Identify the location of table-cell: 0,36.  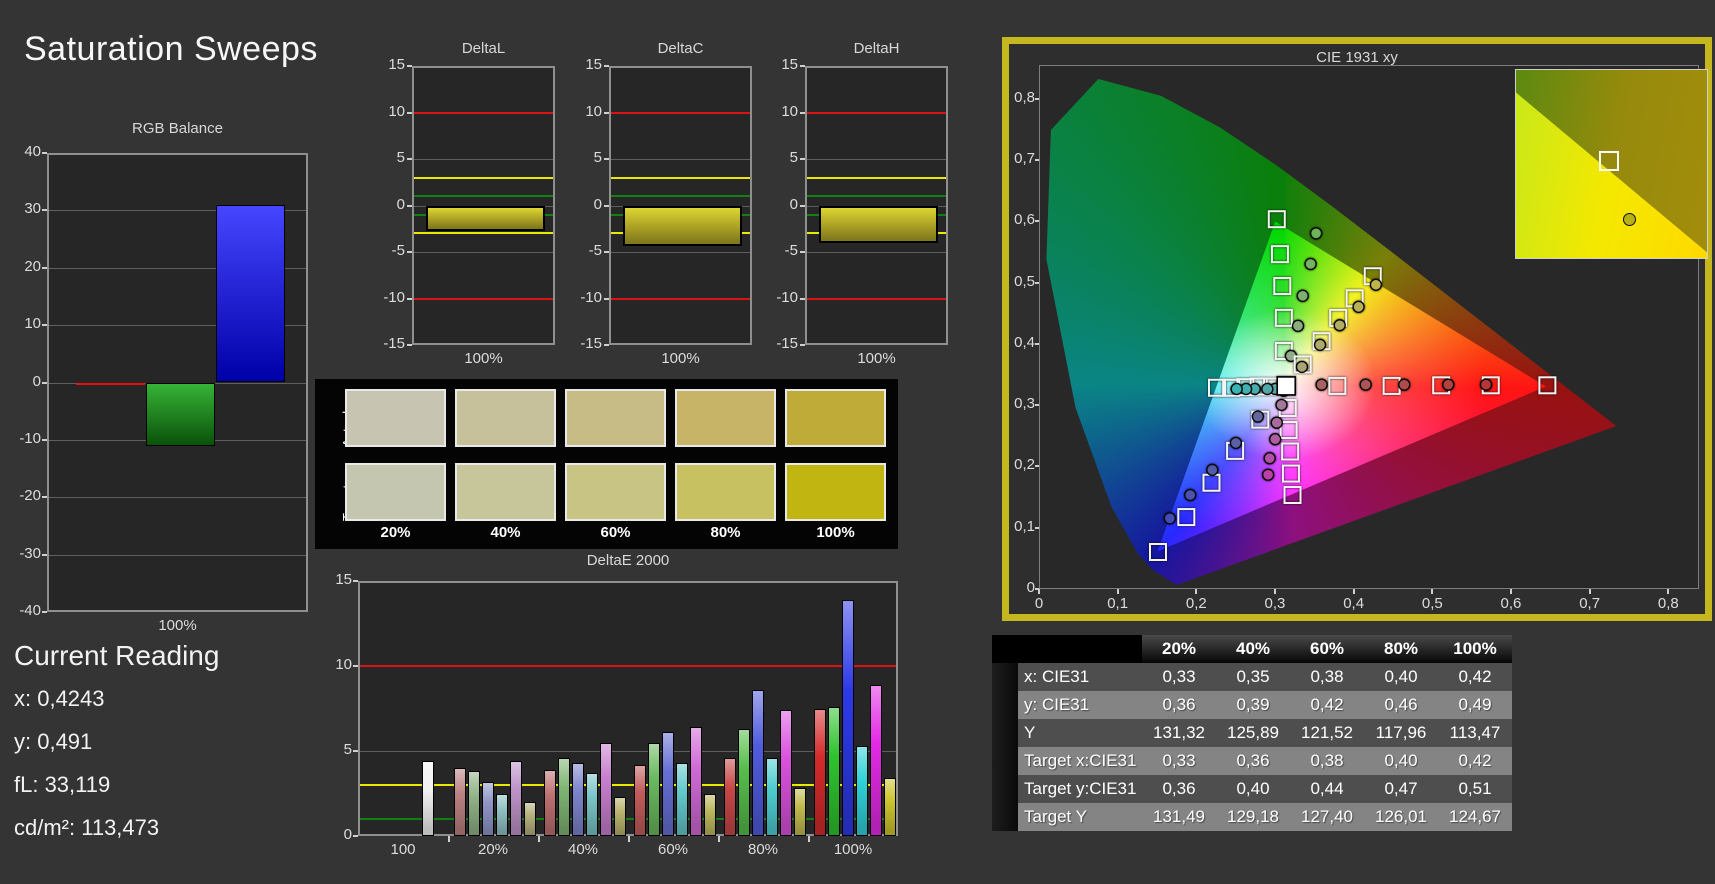
(1179, 705).